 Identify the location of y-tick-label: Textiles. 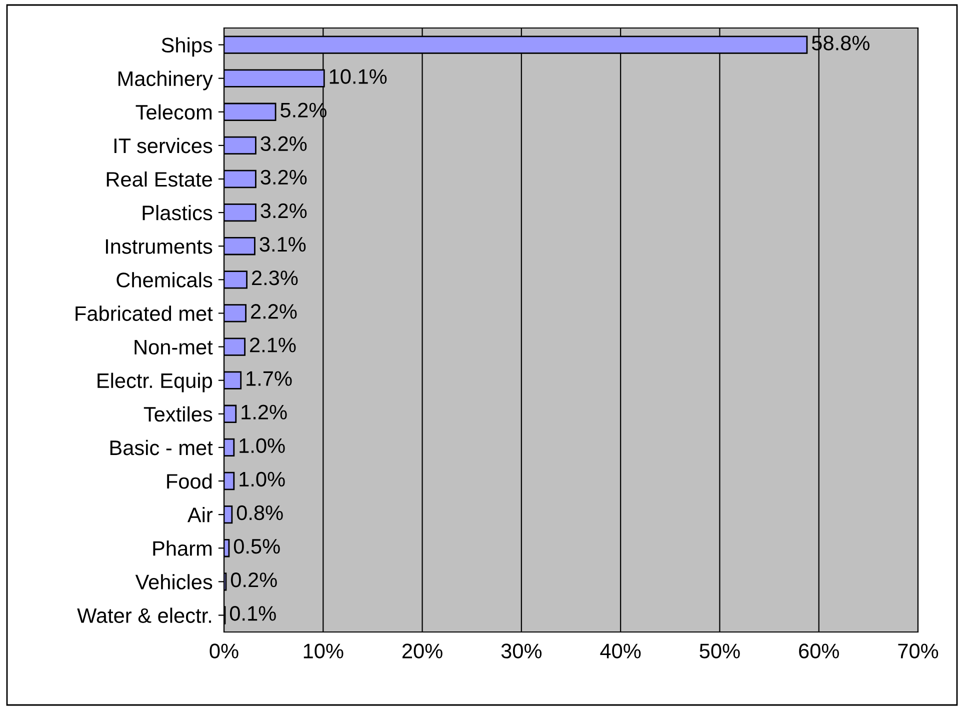
(178, 414).